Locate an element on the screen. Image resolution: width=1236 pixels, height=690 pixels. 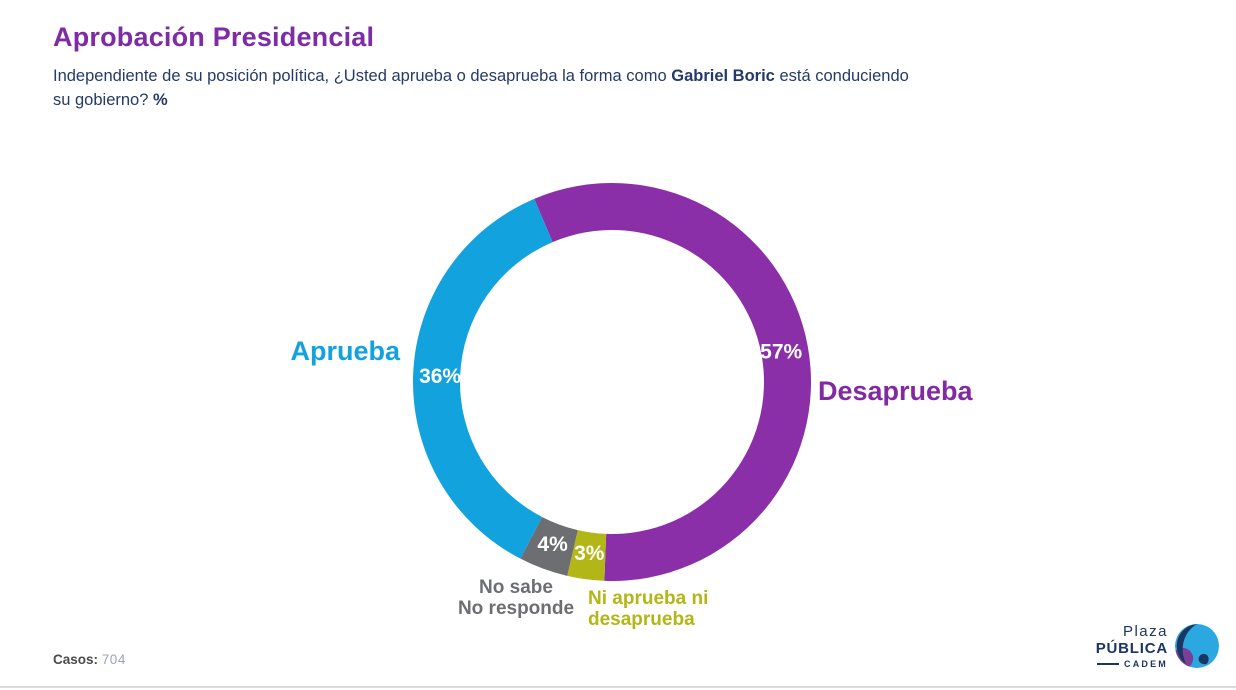
sample-size: Casos: 704 is located at coordinates (89, 659).